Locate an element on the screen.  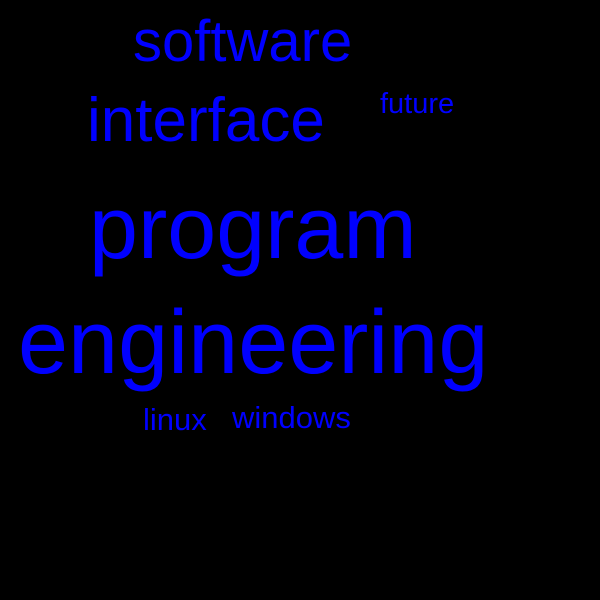
word-future: future is located at coordinates (417, 104).